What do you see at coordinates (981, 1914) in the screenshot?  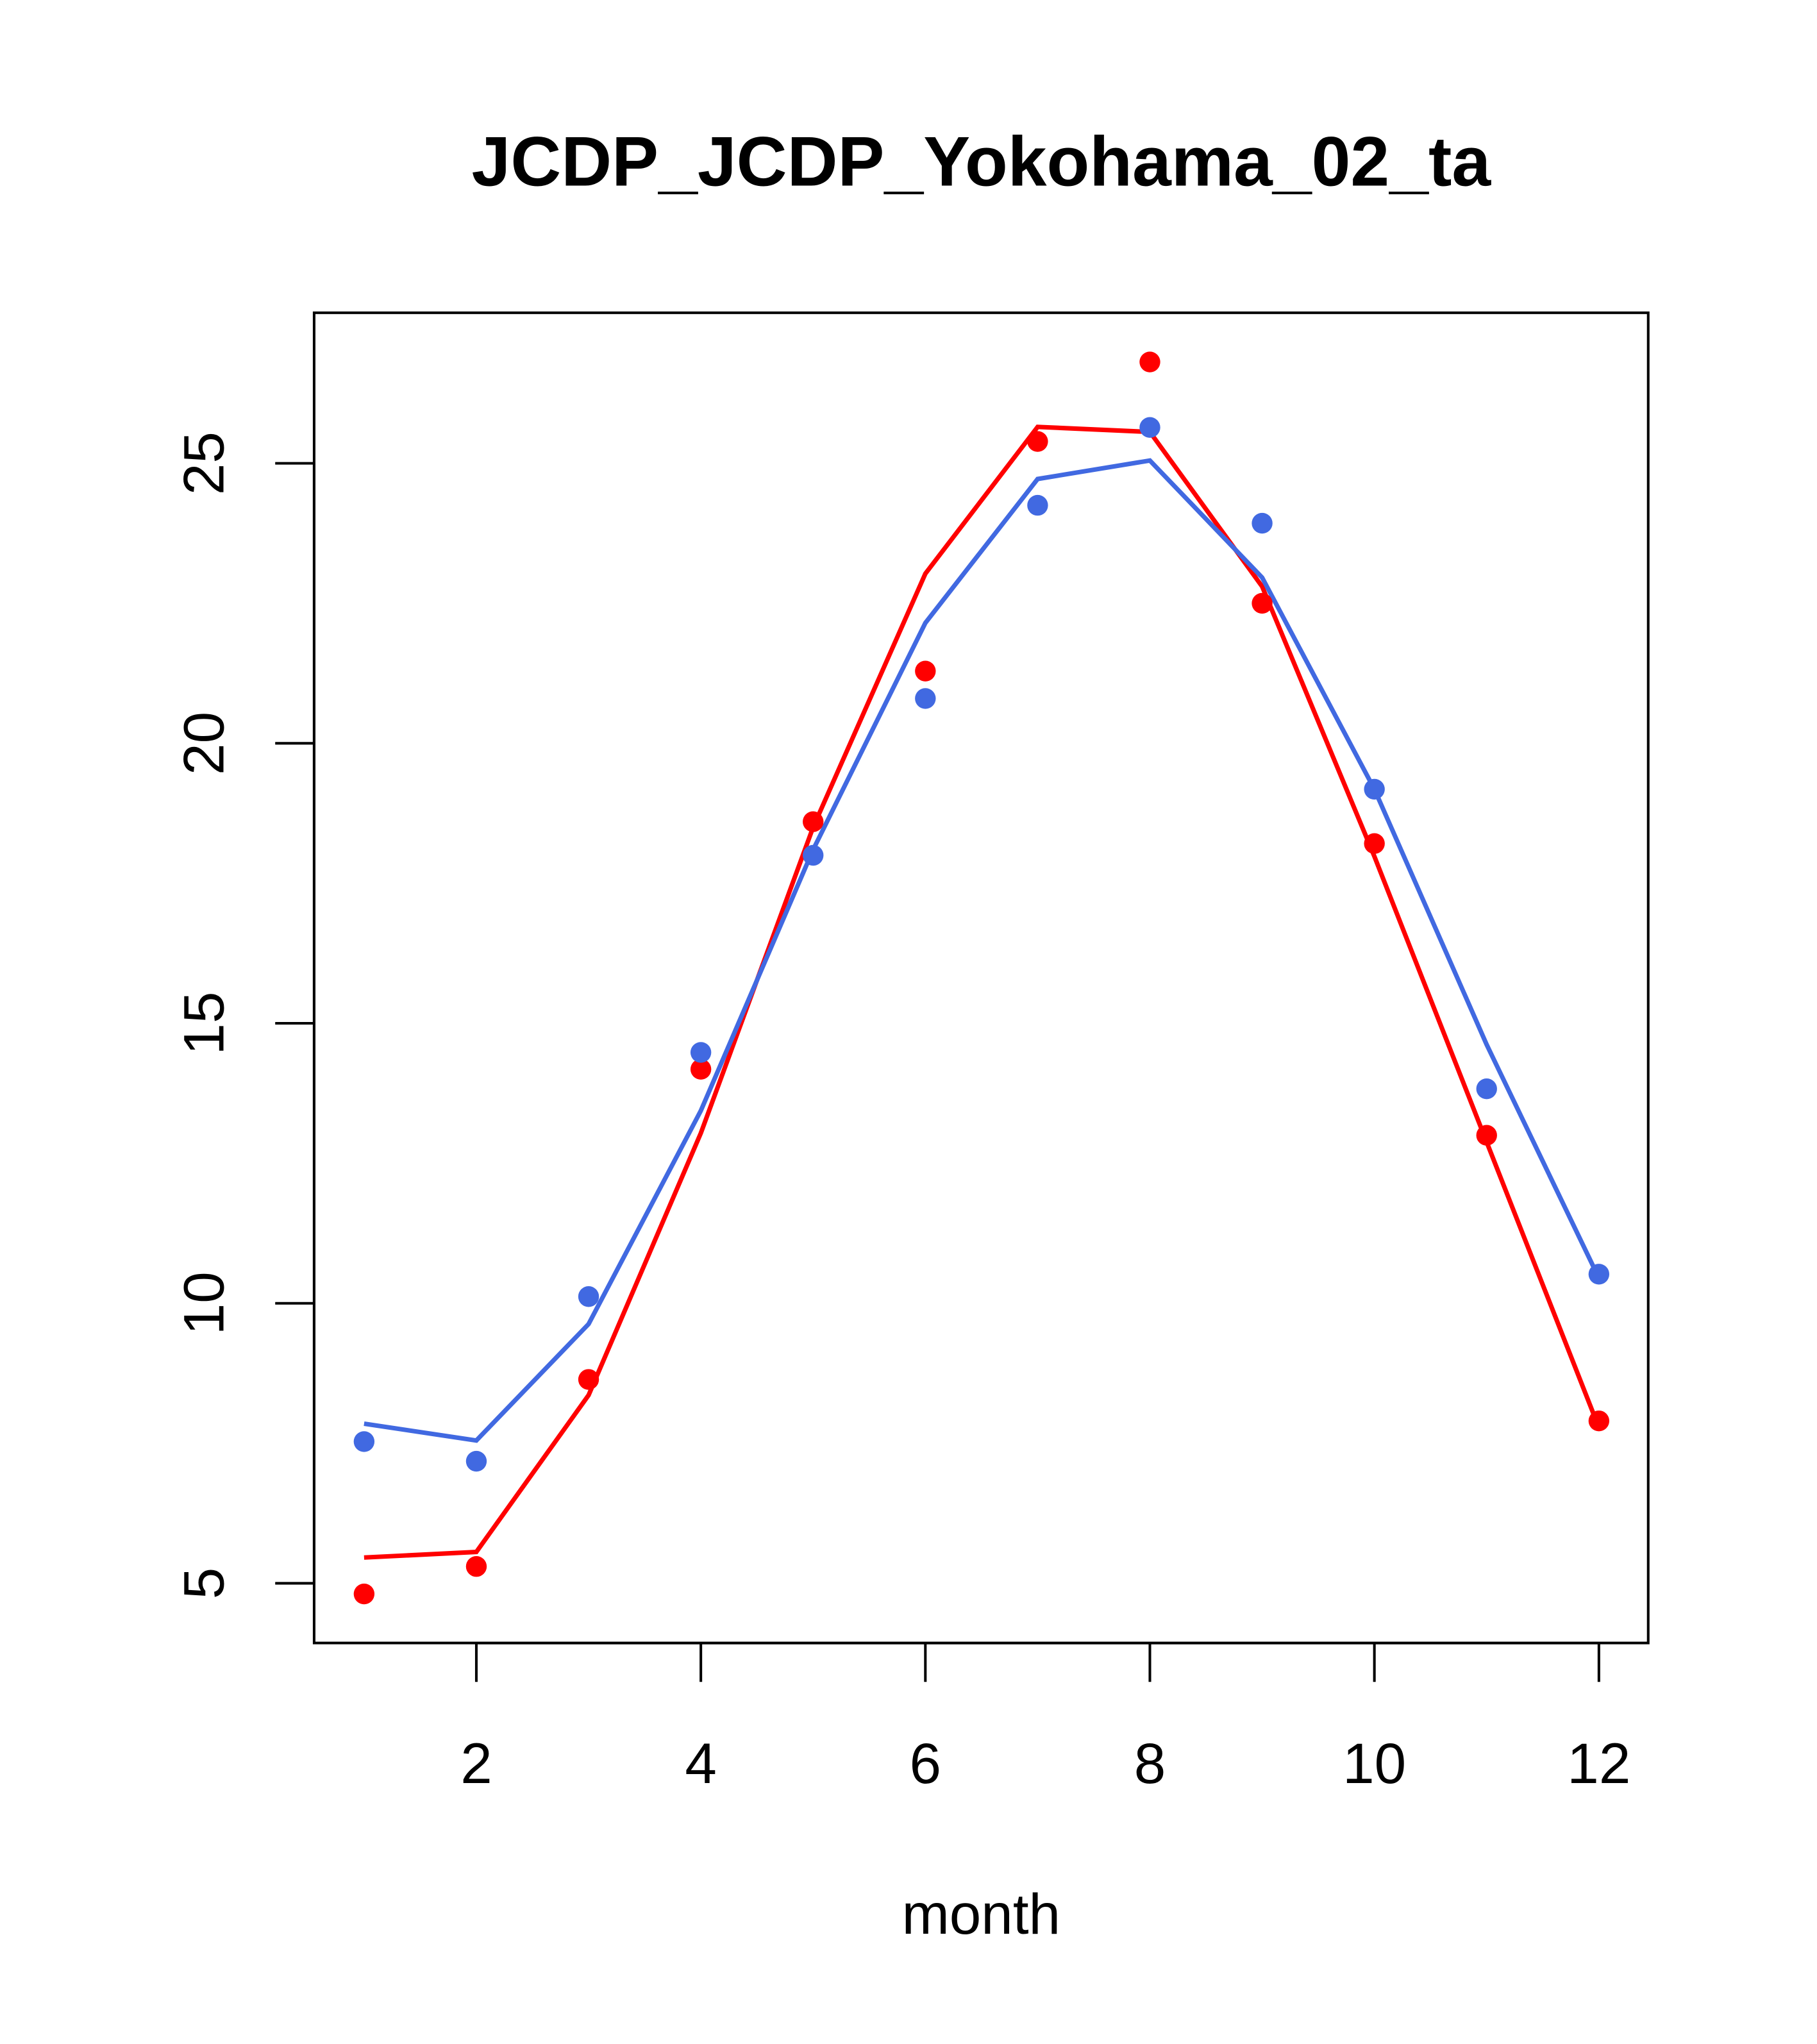 I see `x-axis-label: month` at bounding box center [981, 1914].